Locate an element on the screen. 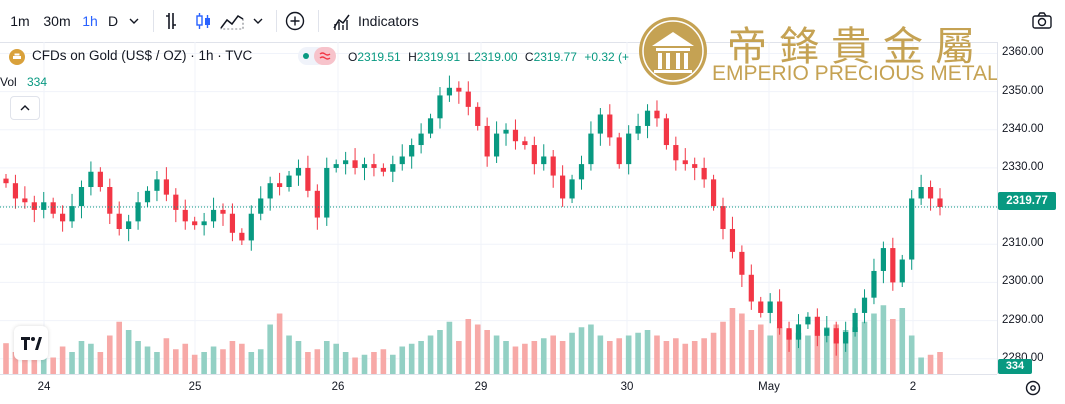 The width and height of the screenshot is (1065, 404). price-tick-label: 2330.00 is located at coordinates (1023, 166).